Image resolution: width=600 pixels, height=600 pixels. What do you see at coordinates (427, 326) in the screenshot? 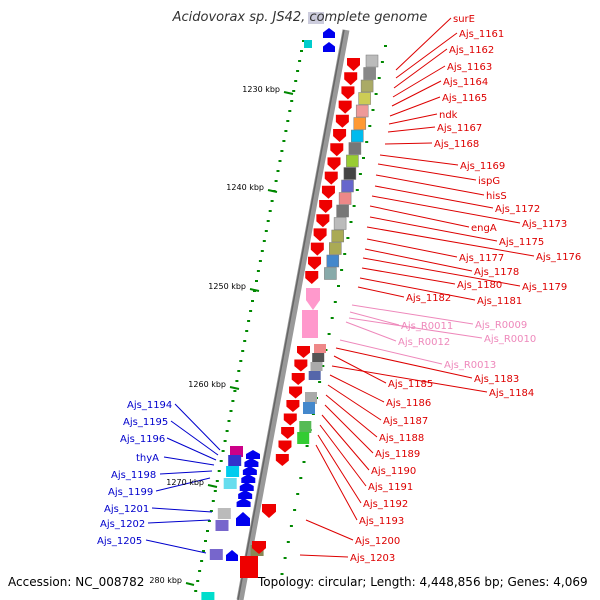
I see `rna-label: Ajs_R0011` at bounding box center [427, 326].